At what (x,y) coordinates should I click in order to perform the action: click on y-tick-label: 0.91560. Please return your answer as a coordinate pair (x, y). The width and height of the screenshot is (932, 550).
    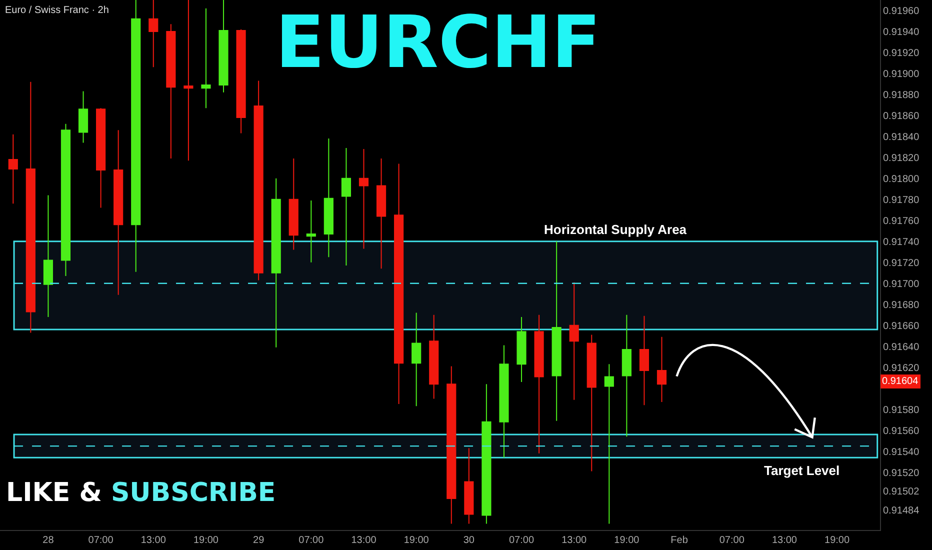
    Looking at the image, I should click on (901, 431).